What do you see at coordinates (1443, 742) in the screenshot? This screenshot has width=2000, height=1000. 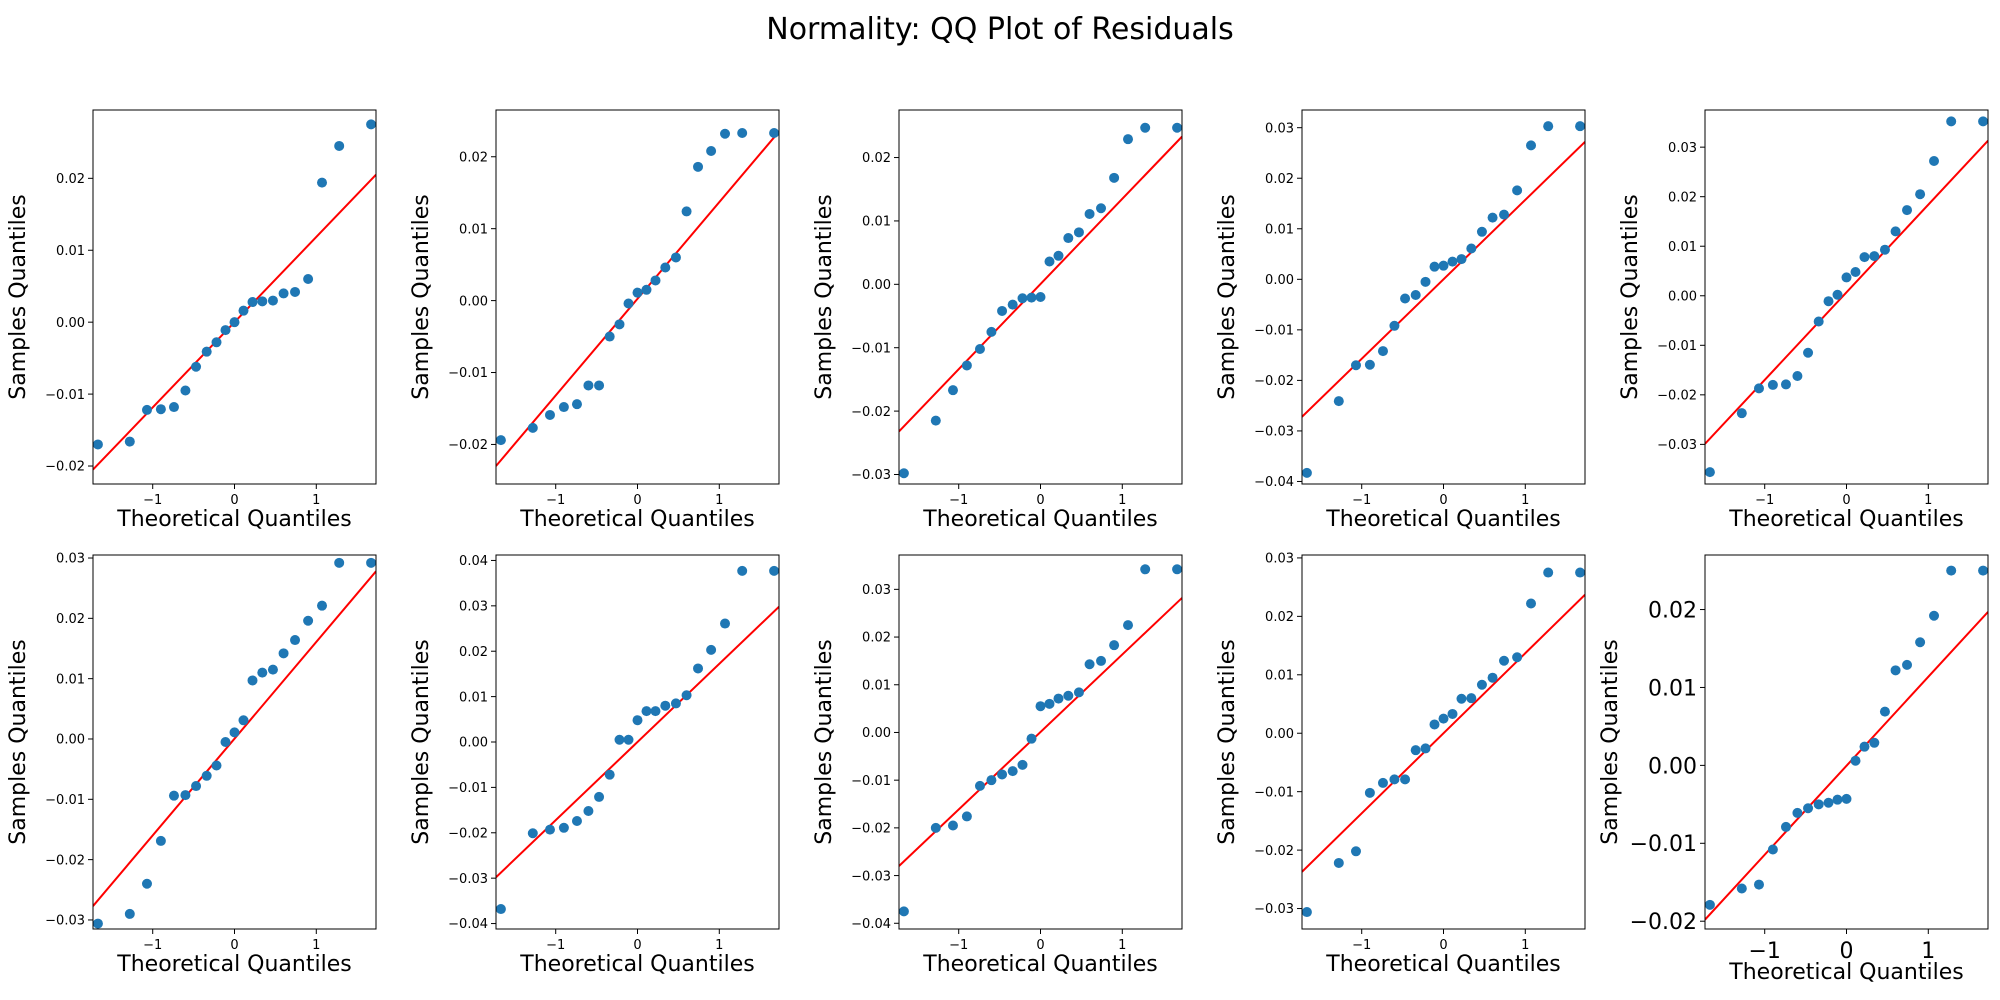 I see `axes-frame` at bounding box center [1443, 742].